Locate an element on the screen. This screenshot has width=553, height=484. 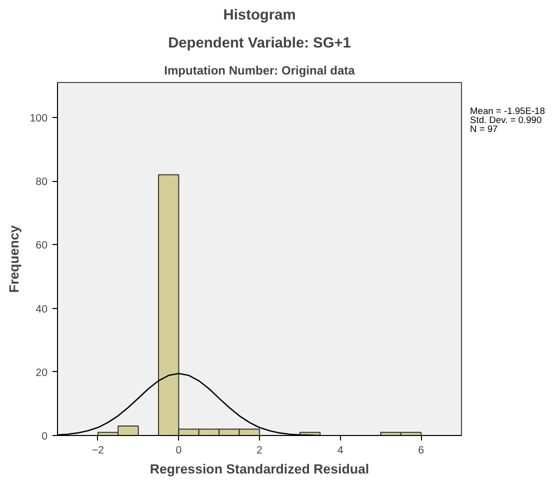
text: Mean = -1.95E-18 is located at coordinates (507, 111).